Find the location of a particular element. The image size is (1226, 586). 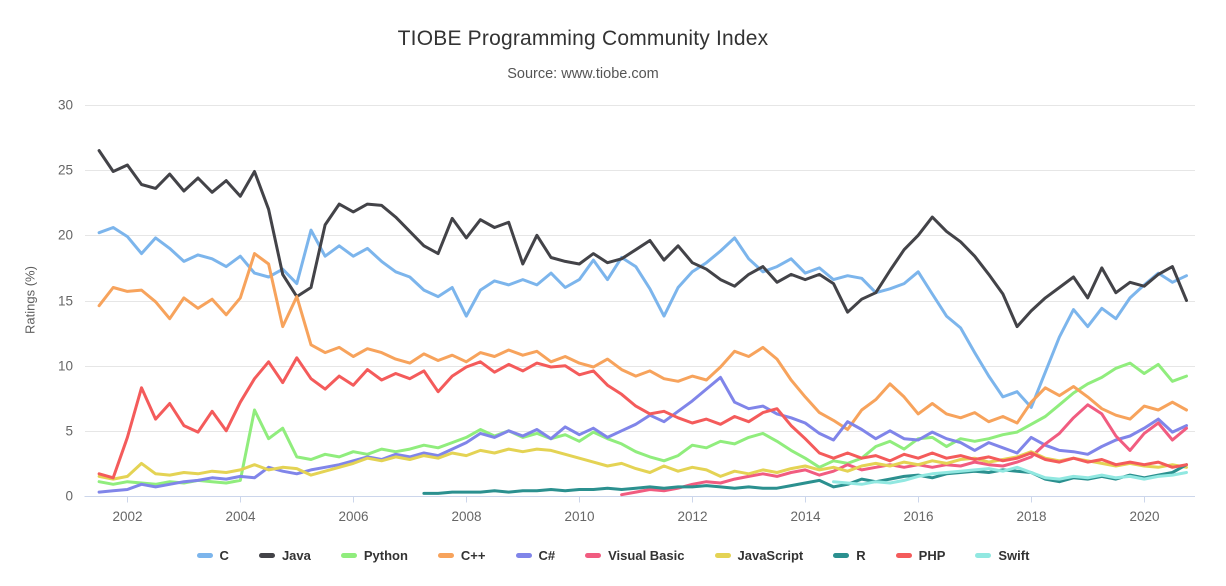

legend-label: Python is located at coordinates (385, 555).